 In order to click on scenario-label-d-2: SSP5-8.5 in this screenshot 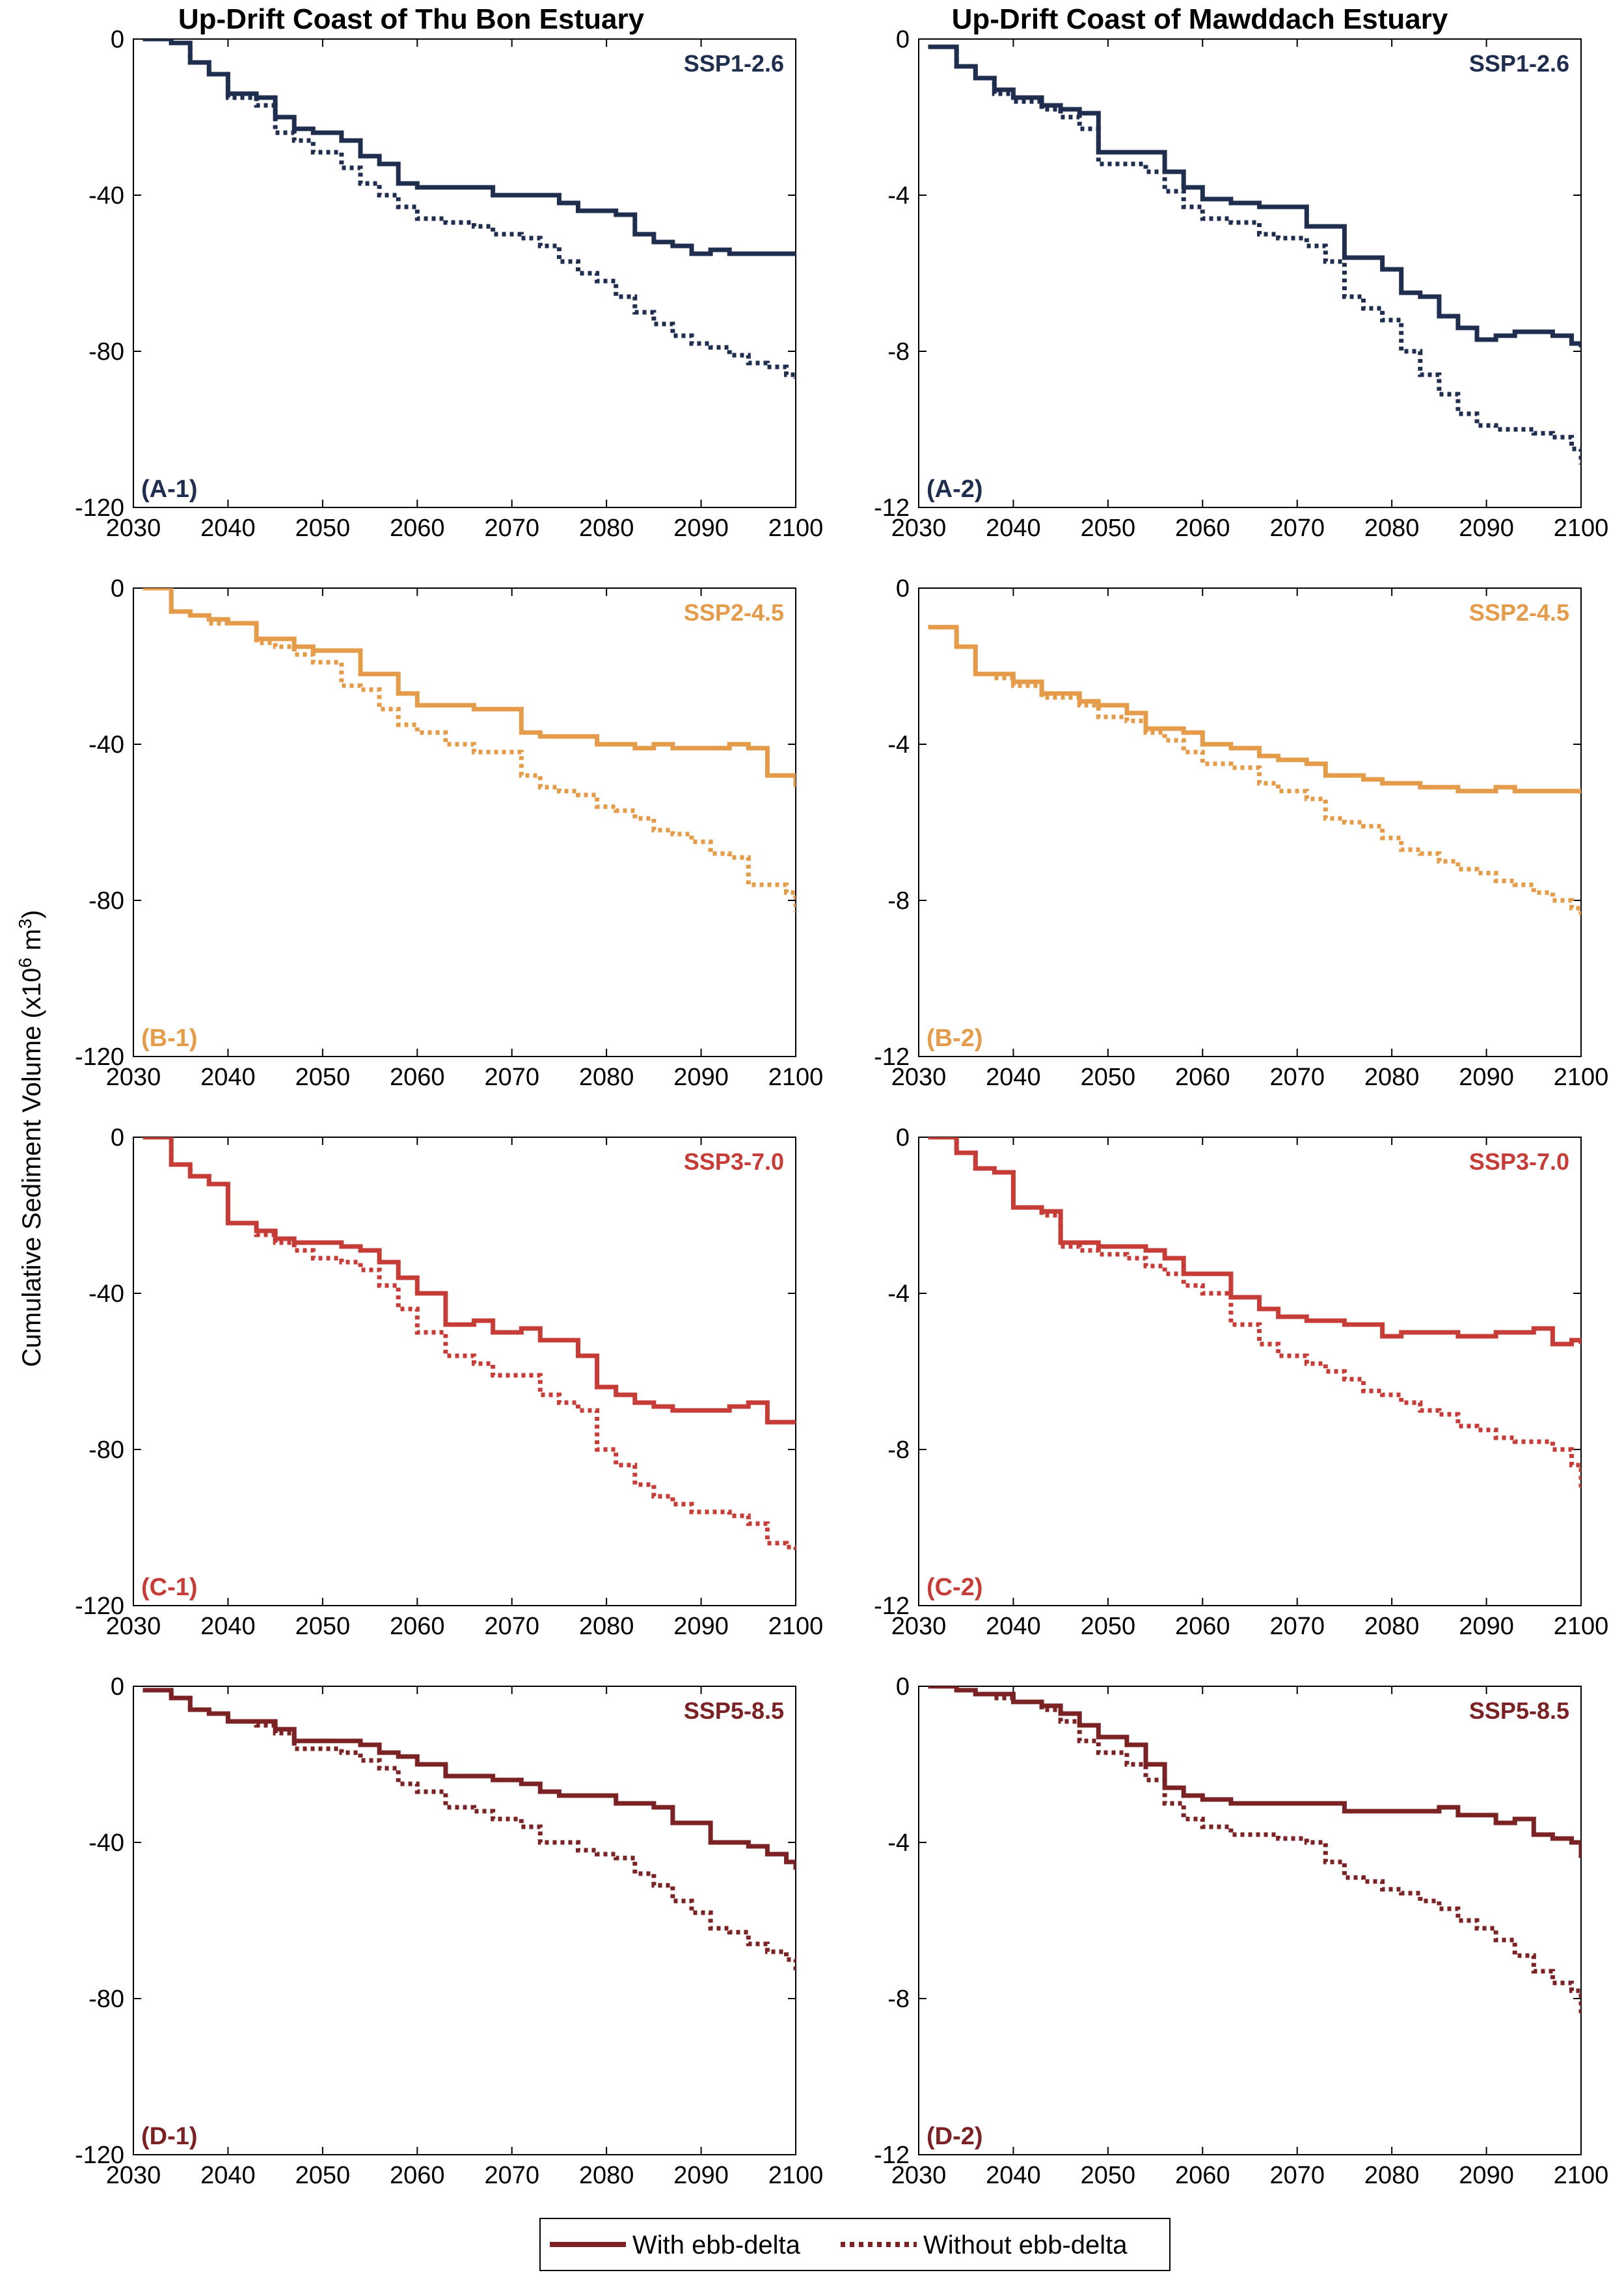, I will do `click(1519, 1711)`.